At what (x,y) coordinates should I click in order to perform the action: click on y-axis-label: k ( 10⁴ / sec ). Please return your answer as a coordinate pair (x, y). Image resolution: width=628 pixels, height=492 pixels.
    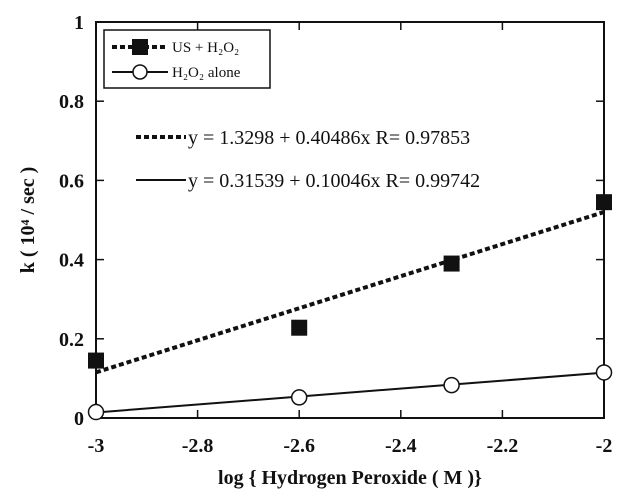
    Looking at the image, I should click on (28, 220).